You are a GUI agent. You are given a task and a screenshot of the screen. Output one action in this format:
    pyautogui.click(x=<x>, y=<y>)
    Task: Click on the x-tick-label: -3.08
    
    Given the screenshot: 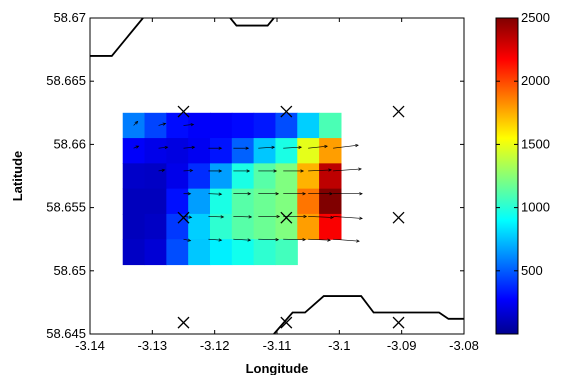 What is the action you would take?
    pyautogui.click(x=464, y=345)
    